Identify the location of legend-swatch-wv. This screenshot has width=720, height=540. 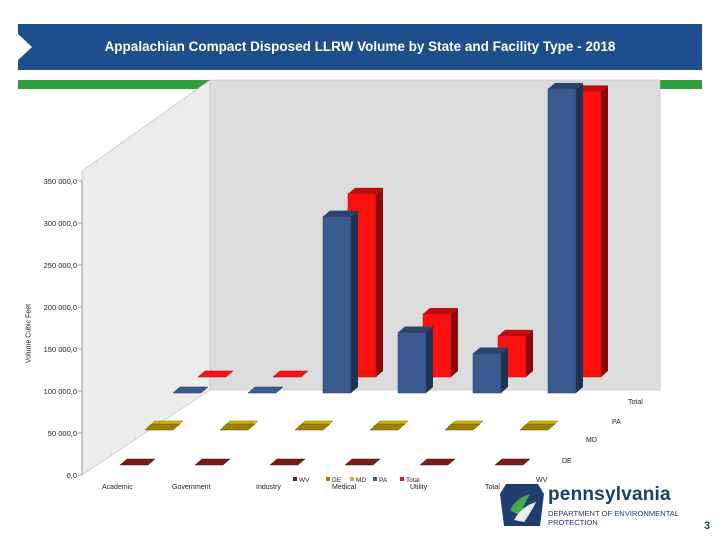
(295, 479).